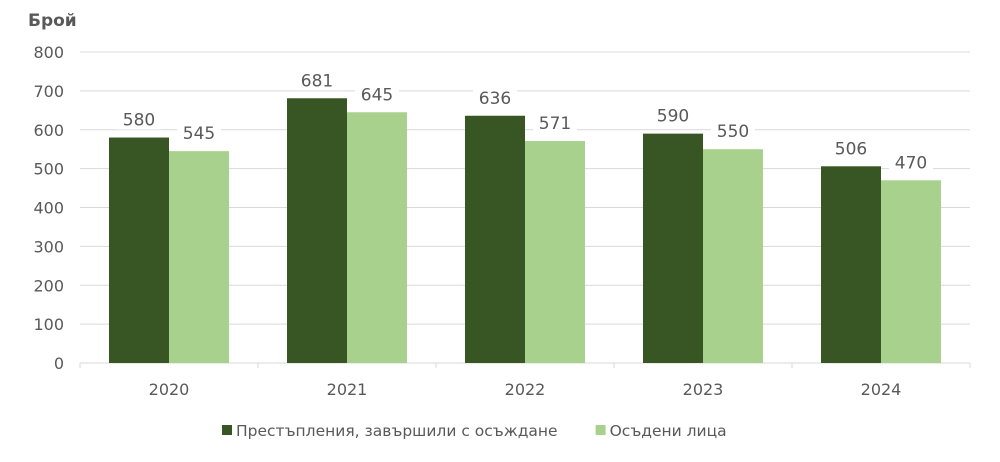 This screenshot has height=462, width=1000. Describe the element at coordinates (673, 117) in the screenshot. I see `data-label: 590` at that location.